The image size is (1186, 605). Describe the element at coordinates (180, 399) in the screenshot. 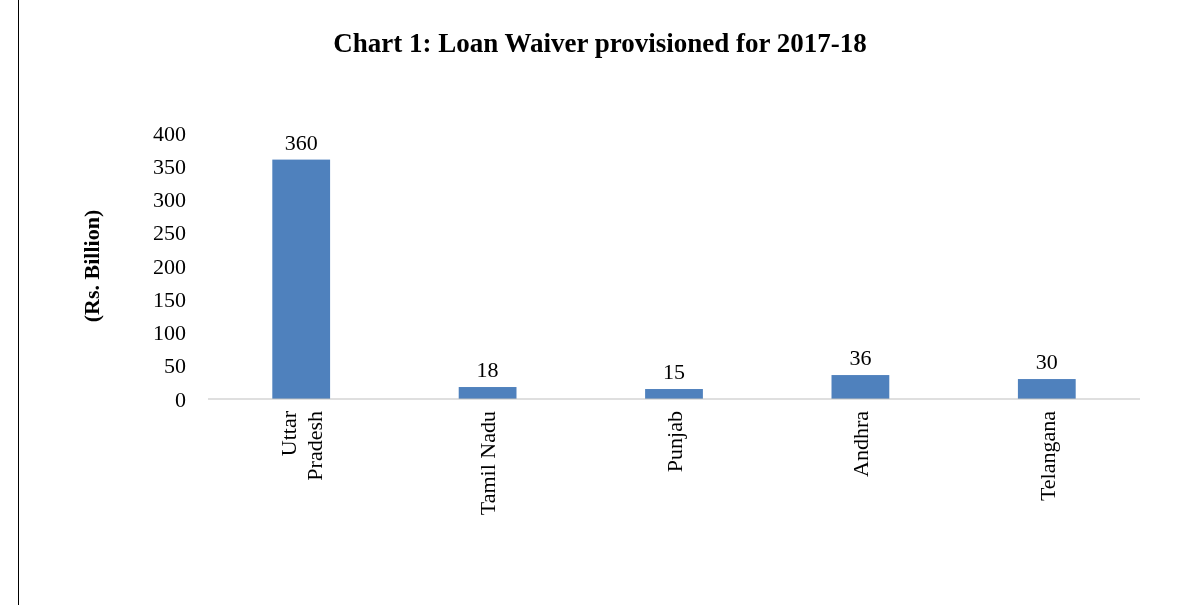

I see `y-tick-label: 0` at that location.